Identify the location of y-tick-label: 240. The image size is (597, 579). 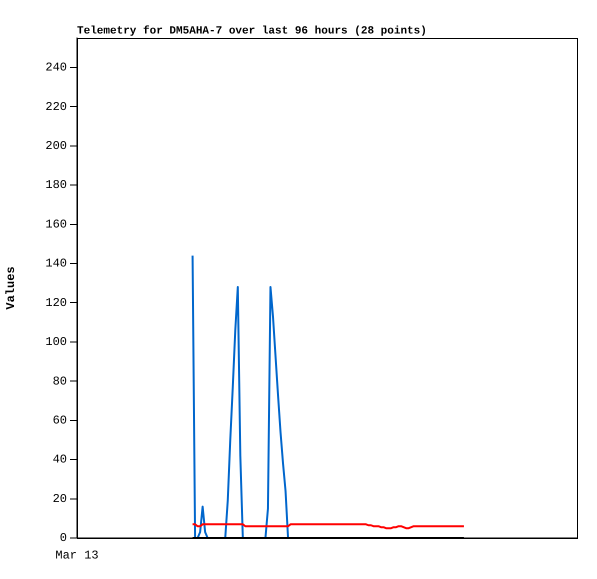
(56, 67).